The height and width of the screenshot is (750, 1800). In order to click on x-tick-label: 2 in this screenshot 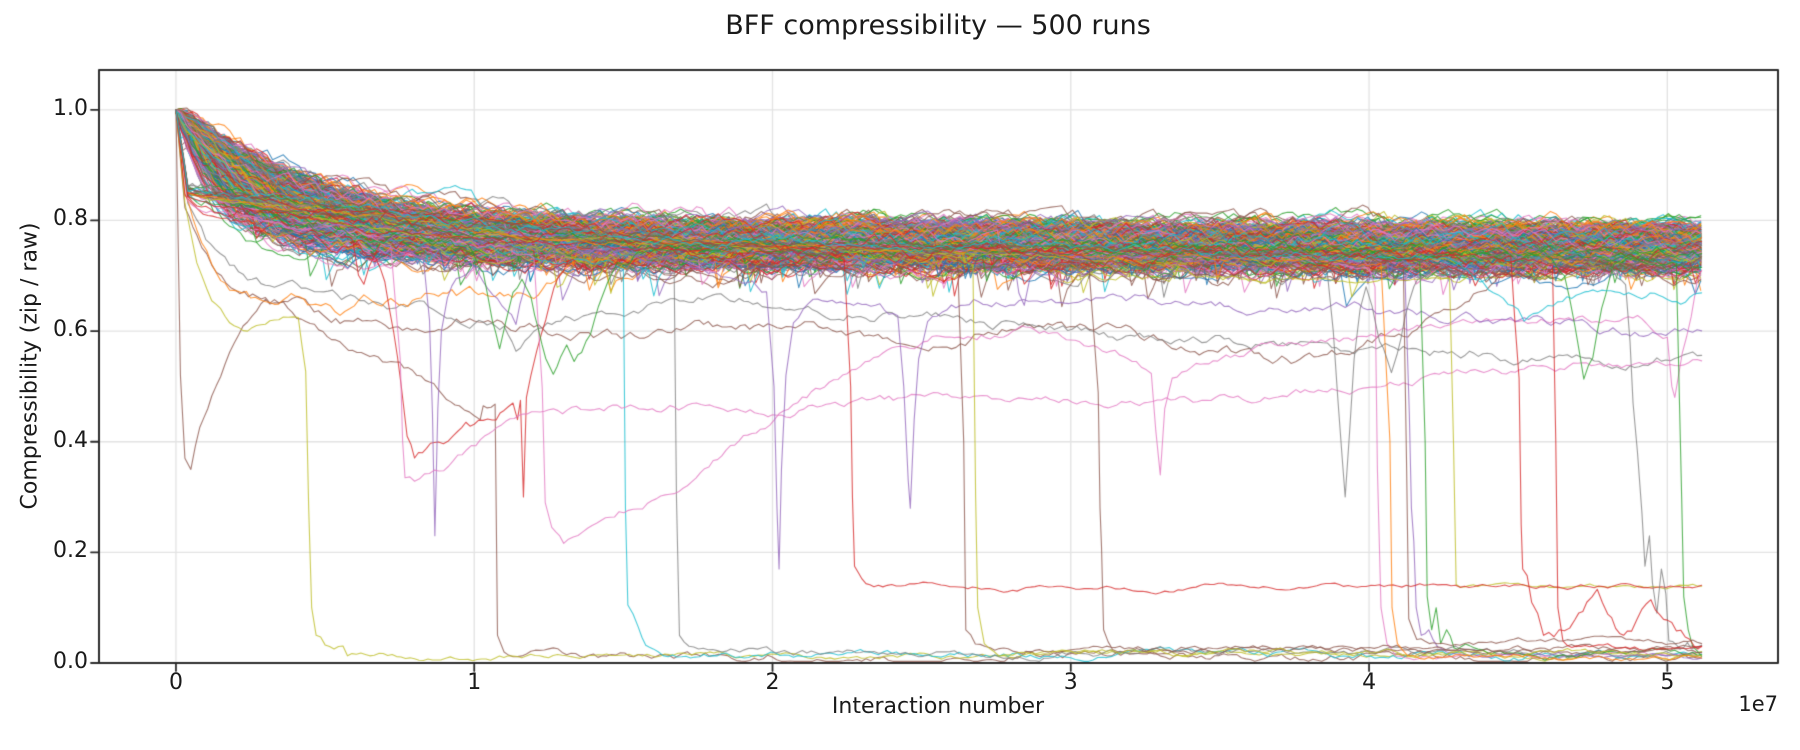, I will do `click(772, 682)`.